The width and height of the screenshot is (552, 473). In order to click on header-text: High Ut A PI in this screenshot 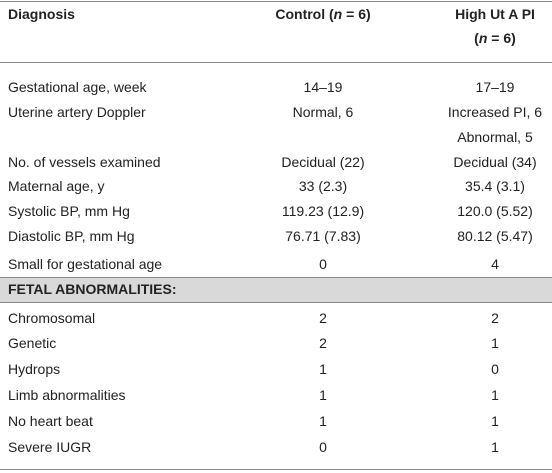, I will do `click(495, 14)`.